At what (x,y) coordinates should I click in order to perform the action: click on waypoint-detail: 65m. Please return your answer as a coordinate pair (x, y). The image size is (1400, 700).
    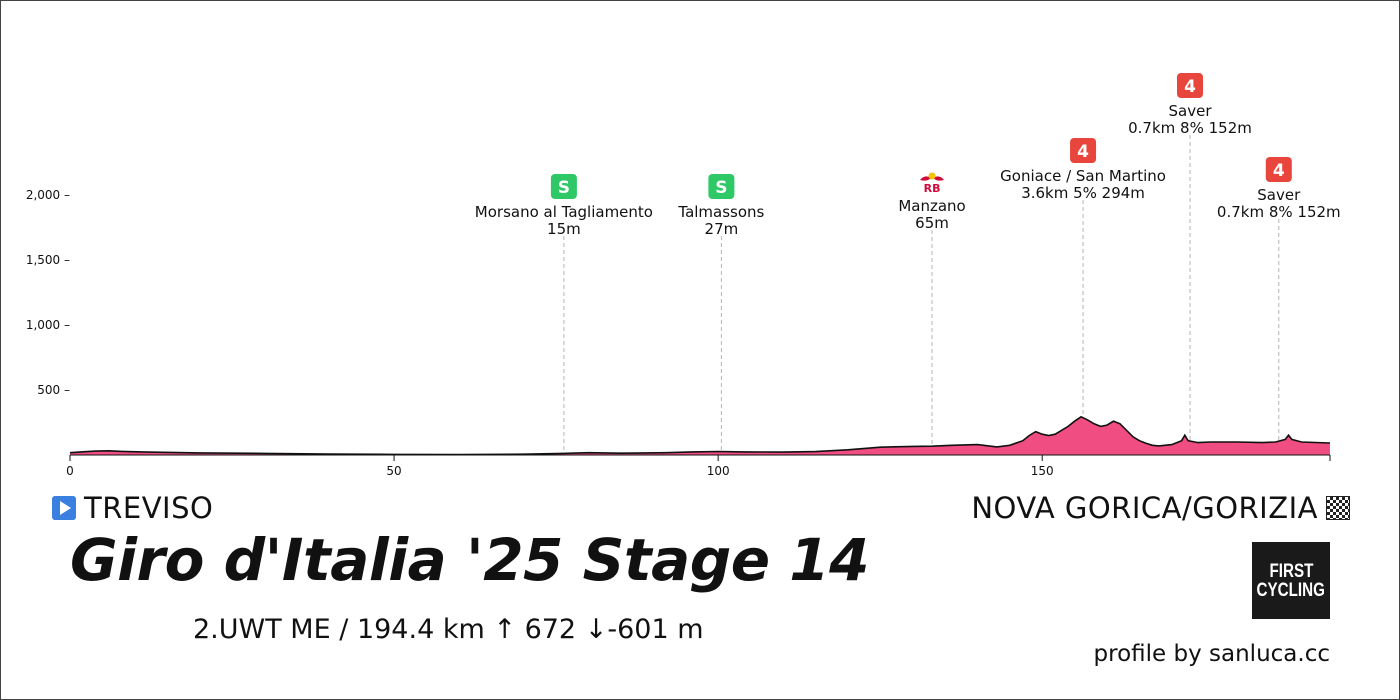
    Looking at the image, I should click on (932, 223).